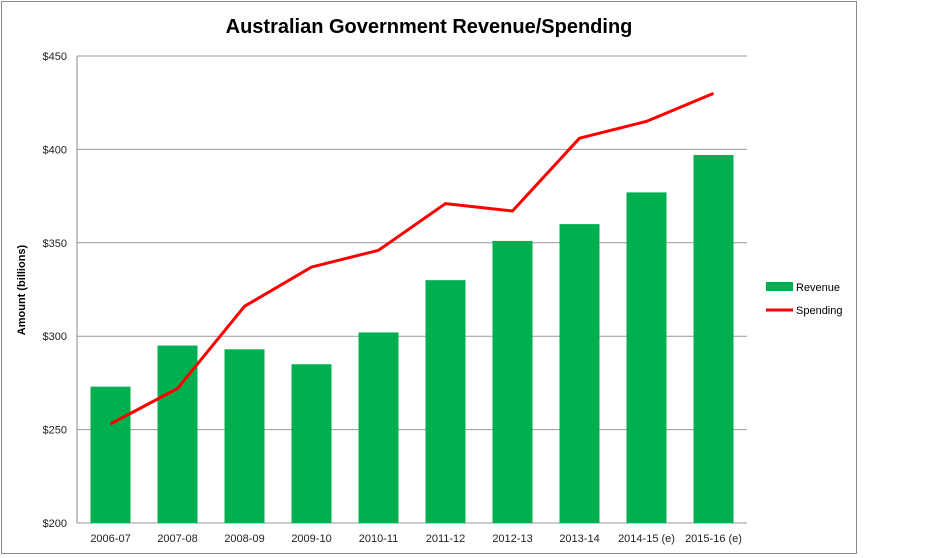 The width and height of the screenshot is (947, 558). What do you see at coordinates (713, 539) in the screenshot?
I see `x-tick-label: 2015-16 (e)` at bounding box center [713, 539].